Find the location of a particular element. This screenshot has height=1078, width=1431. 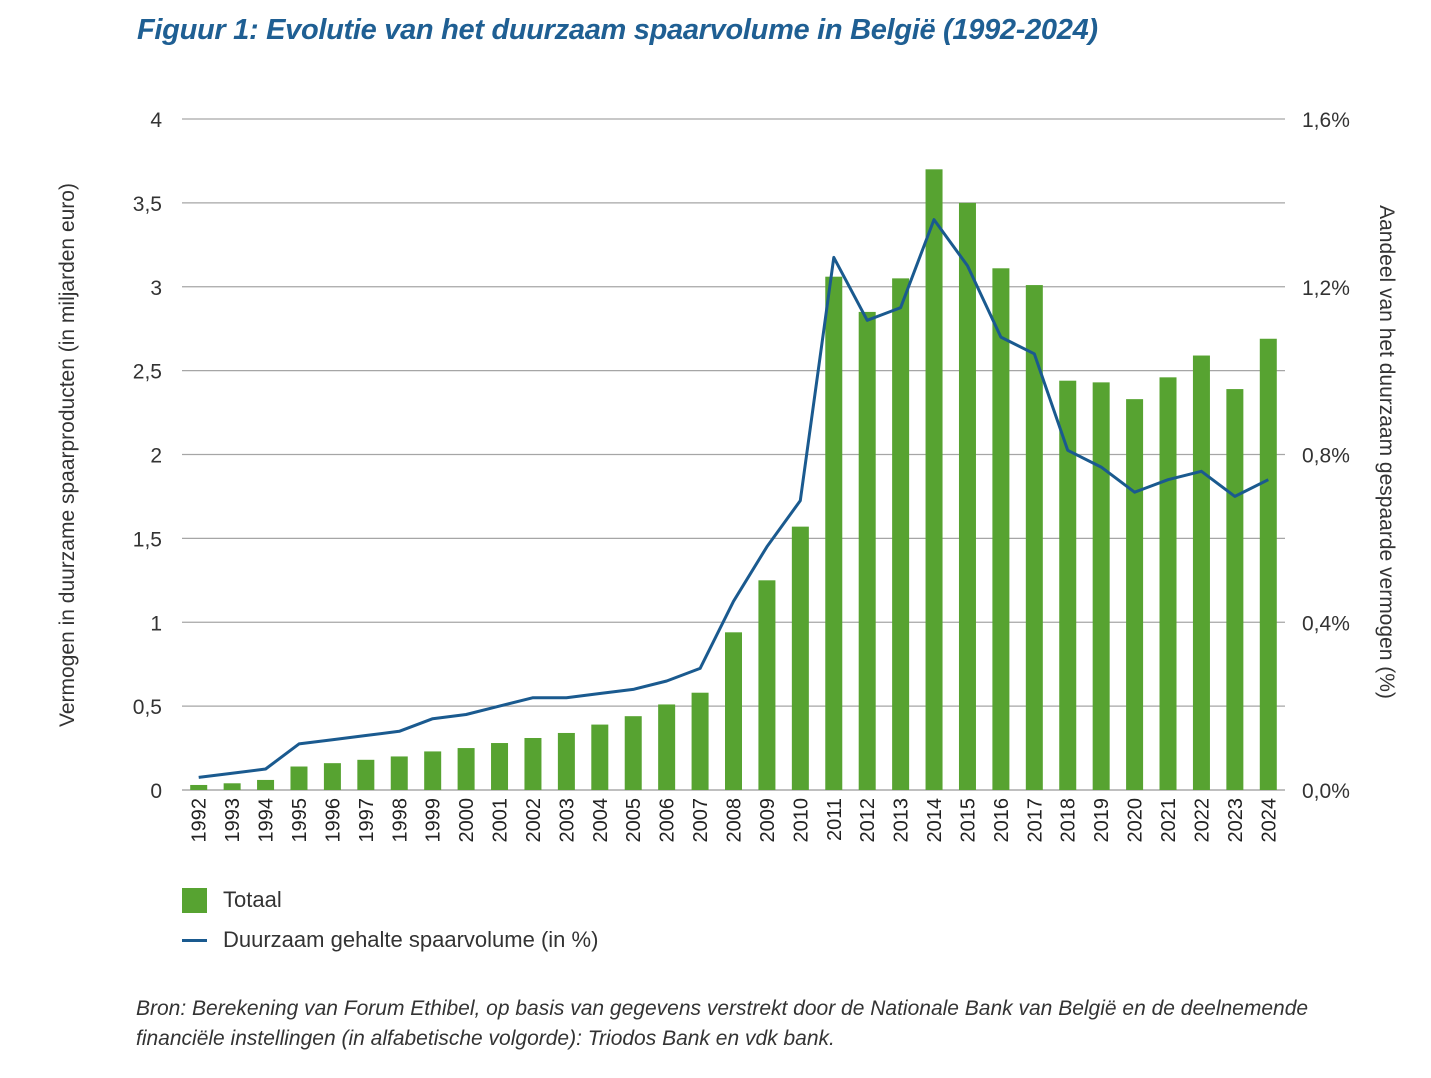

left-tick-label: 2,5 is located at coordinates (147, 372).